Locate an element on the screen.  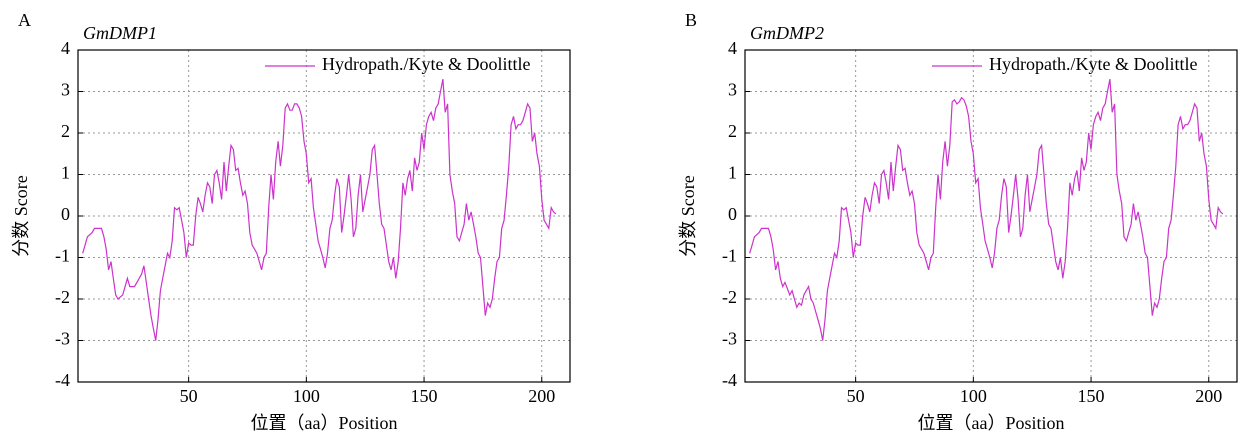
panel-label: A is located at coordinates (24, 20).